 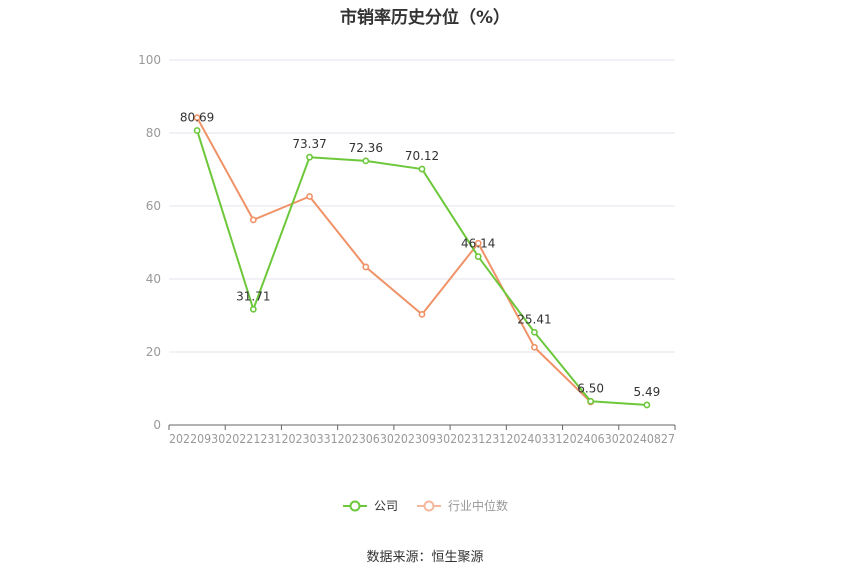 I want to click on data-label: 80.69, so click(x=197, y=117).